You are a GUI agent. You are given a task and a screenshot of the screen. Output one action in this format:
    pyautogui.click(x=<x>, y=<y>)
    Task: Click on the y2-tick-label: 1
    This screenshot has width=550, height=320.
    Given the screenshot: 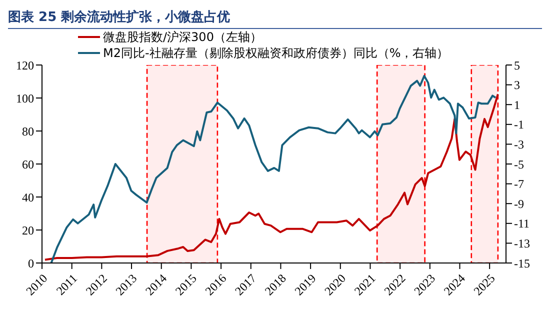 What is the action you would take?
    pyautogui.click(x=517, y=105)
    